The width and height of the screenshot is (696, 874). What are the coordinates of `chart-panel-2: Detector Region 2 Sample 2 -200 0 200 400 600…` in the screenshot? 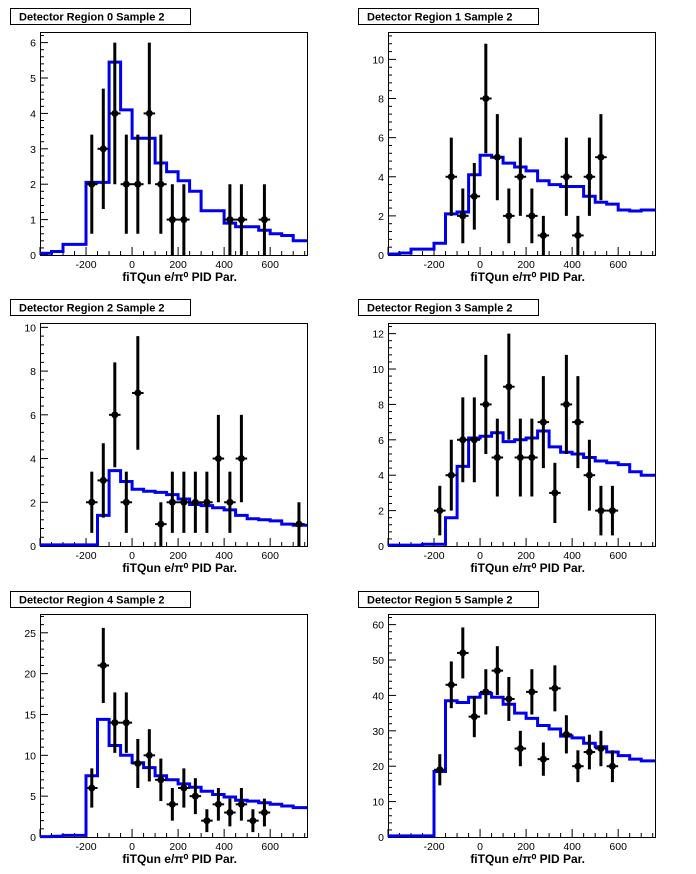 It's located at (159, 437).